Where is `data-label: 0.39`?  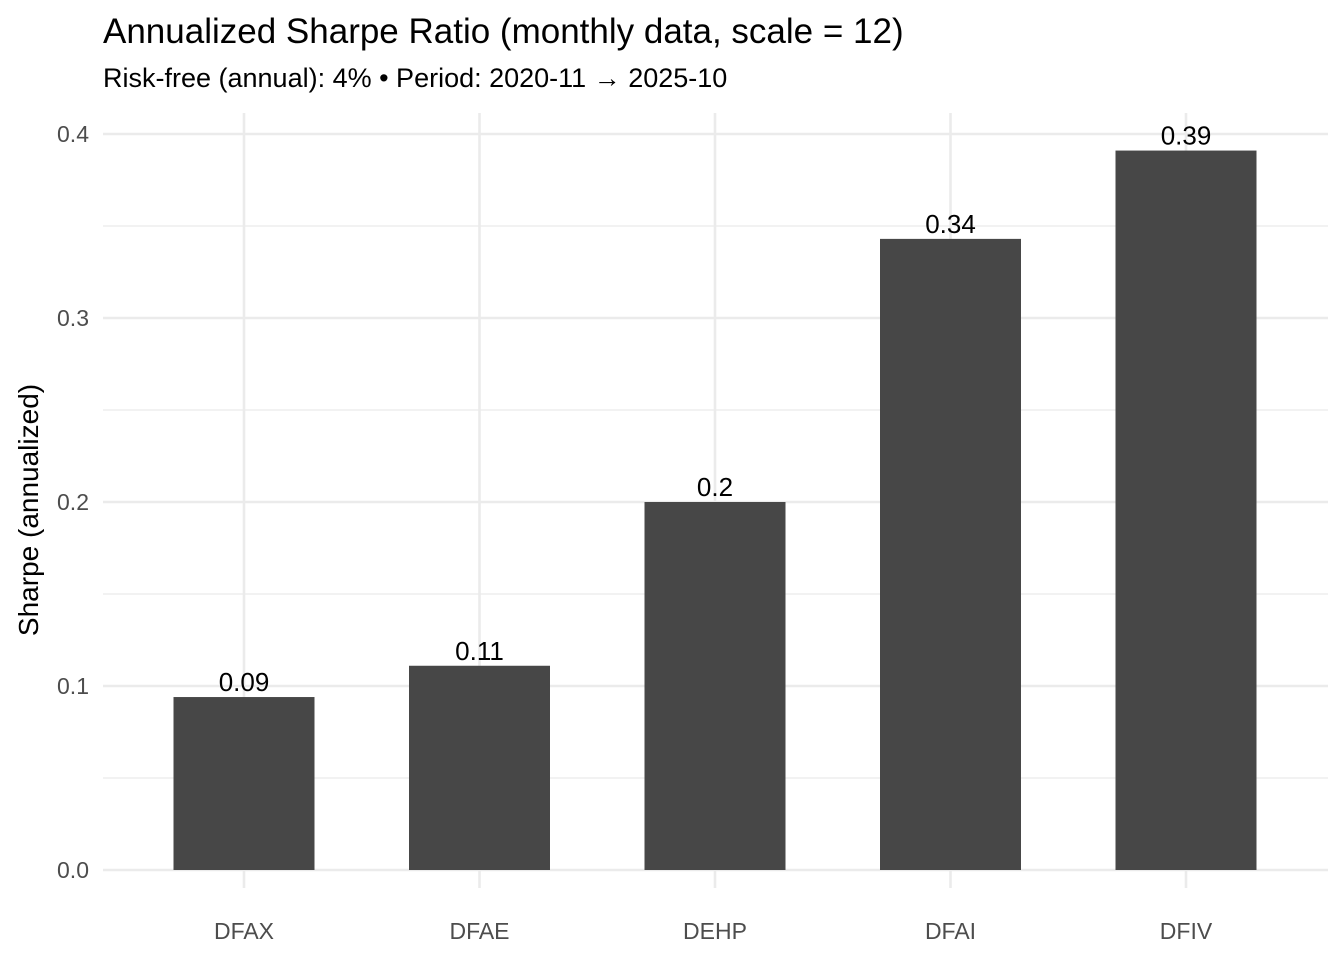
data-label: 0.39 is located at coordinates (1186, 136).